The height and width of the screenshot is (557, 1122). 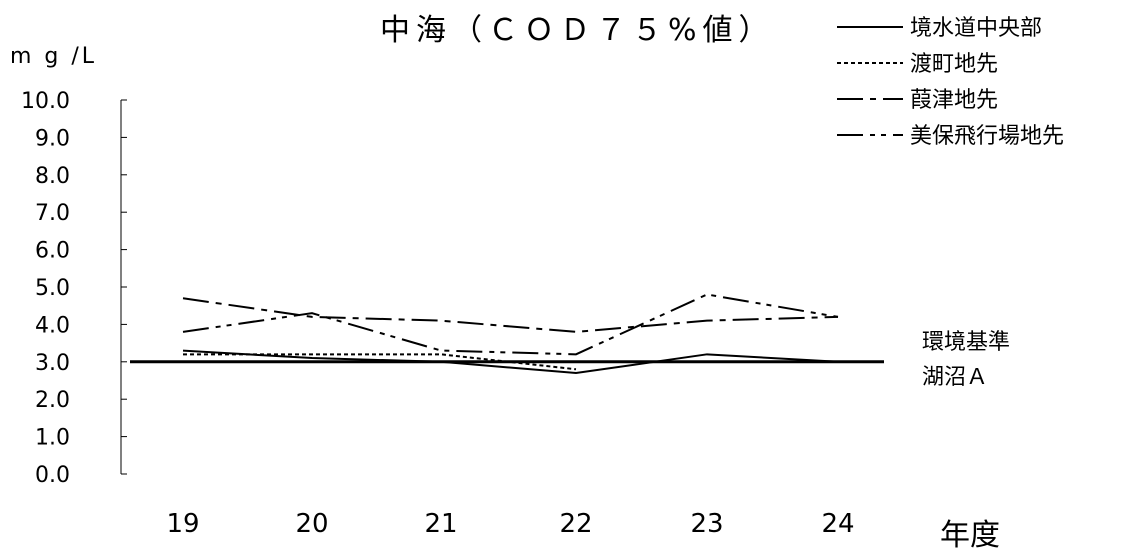 I want to click on x-tick-label: 19, so click(x=182, y=524).